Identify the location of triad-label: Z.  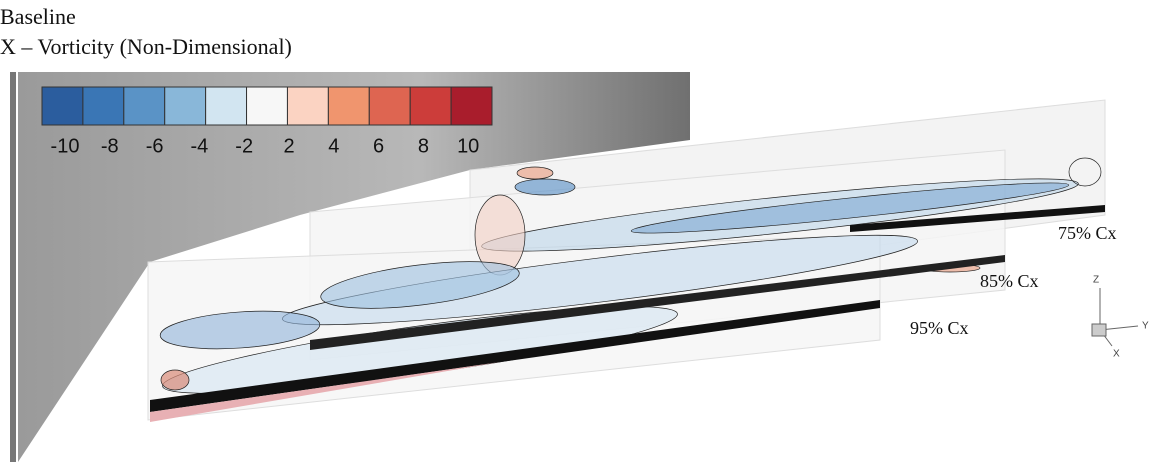
(1096, 280).